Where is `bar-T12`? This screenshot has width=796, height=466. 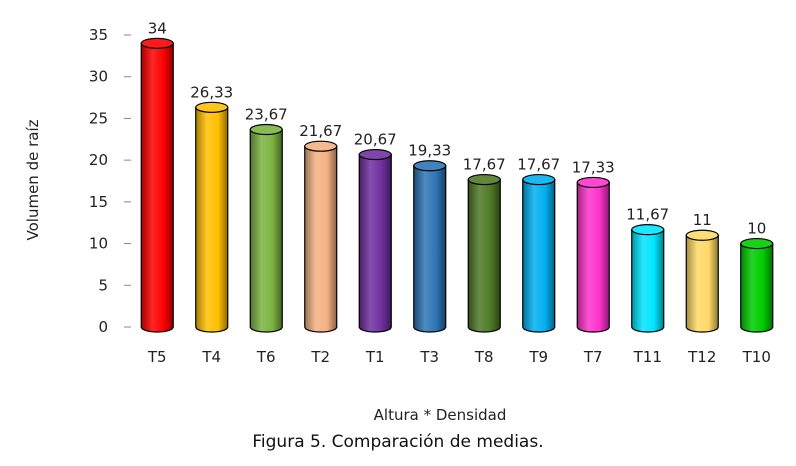 bar-T12 is located at coordinates (702, 281).